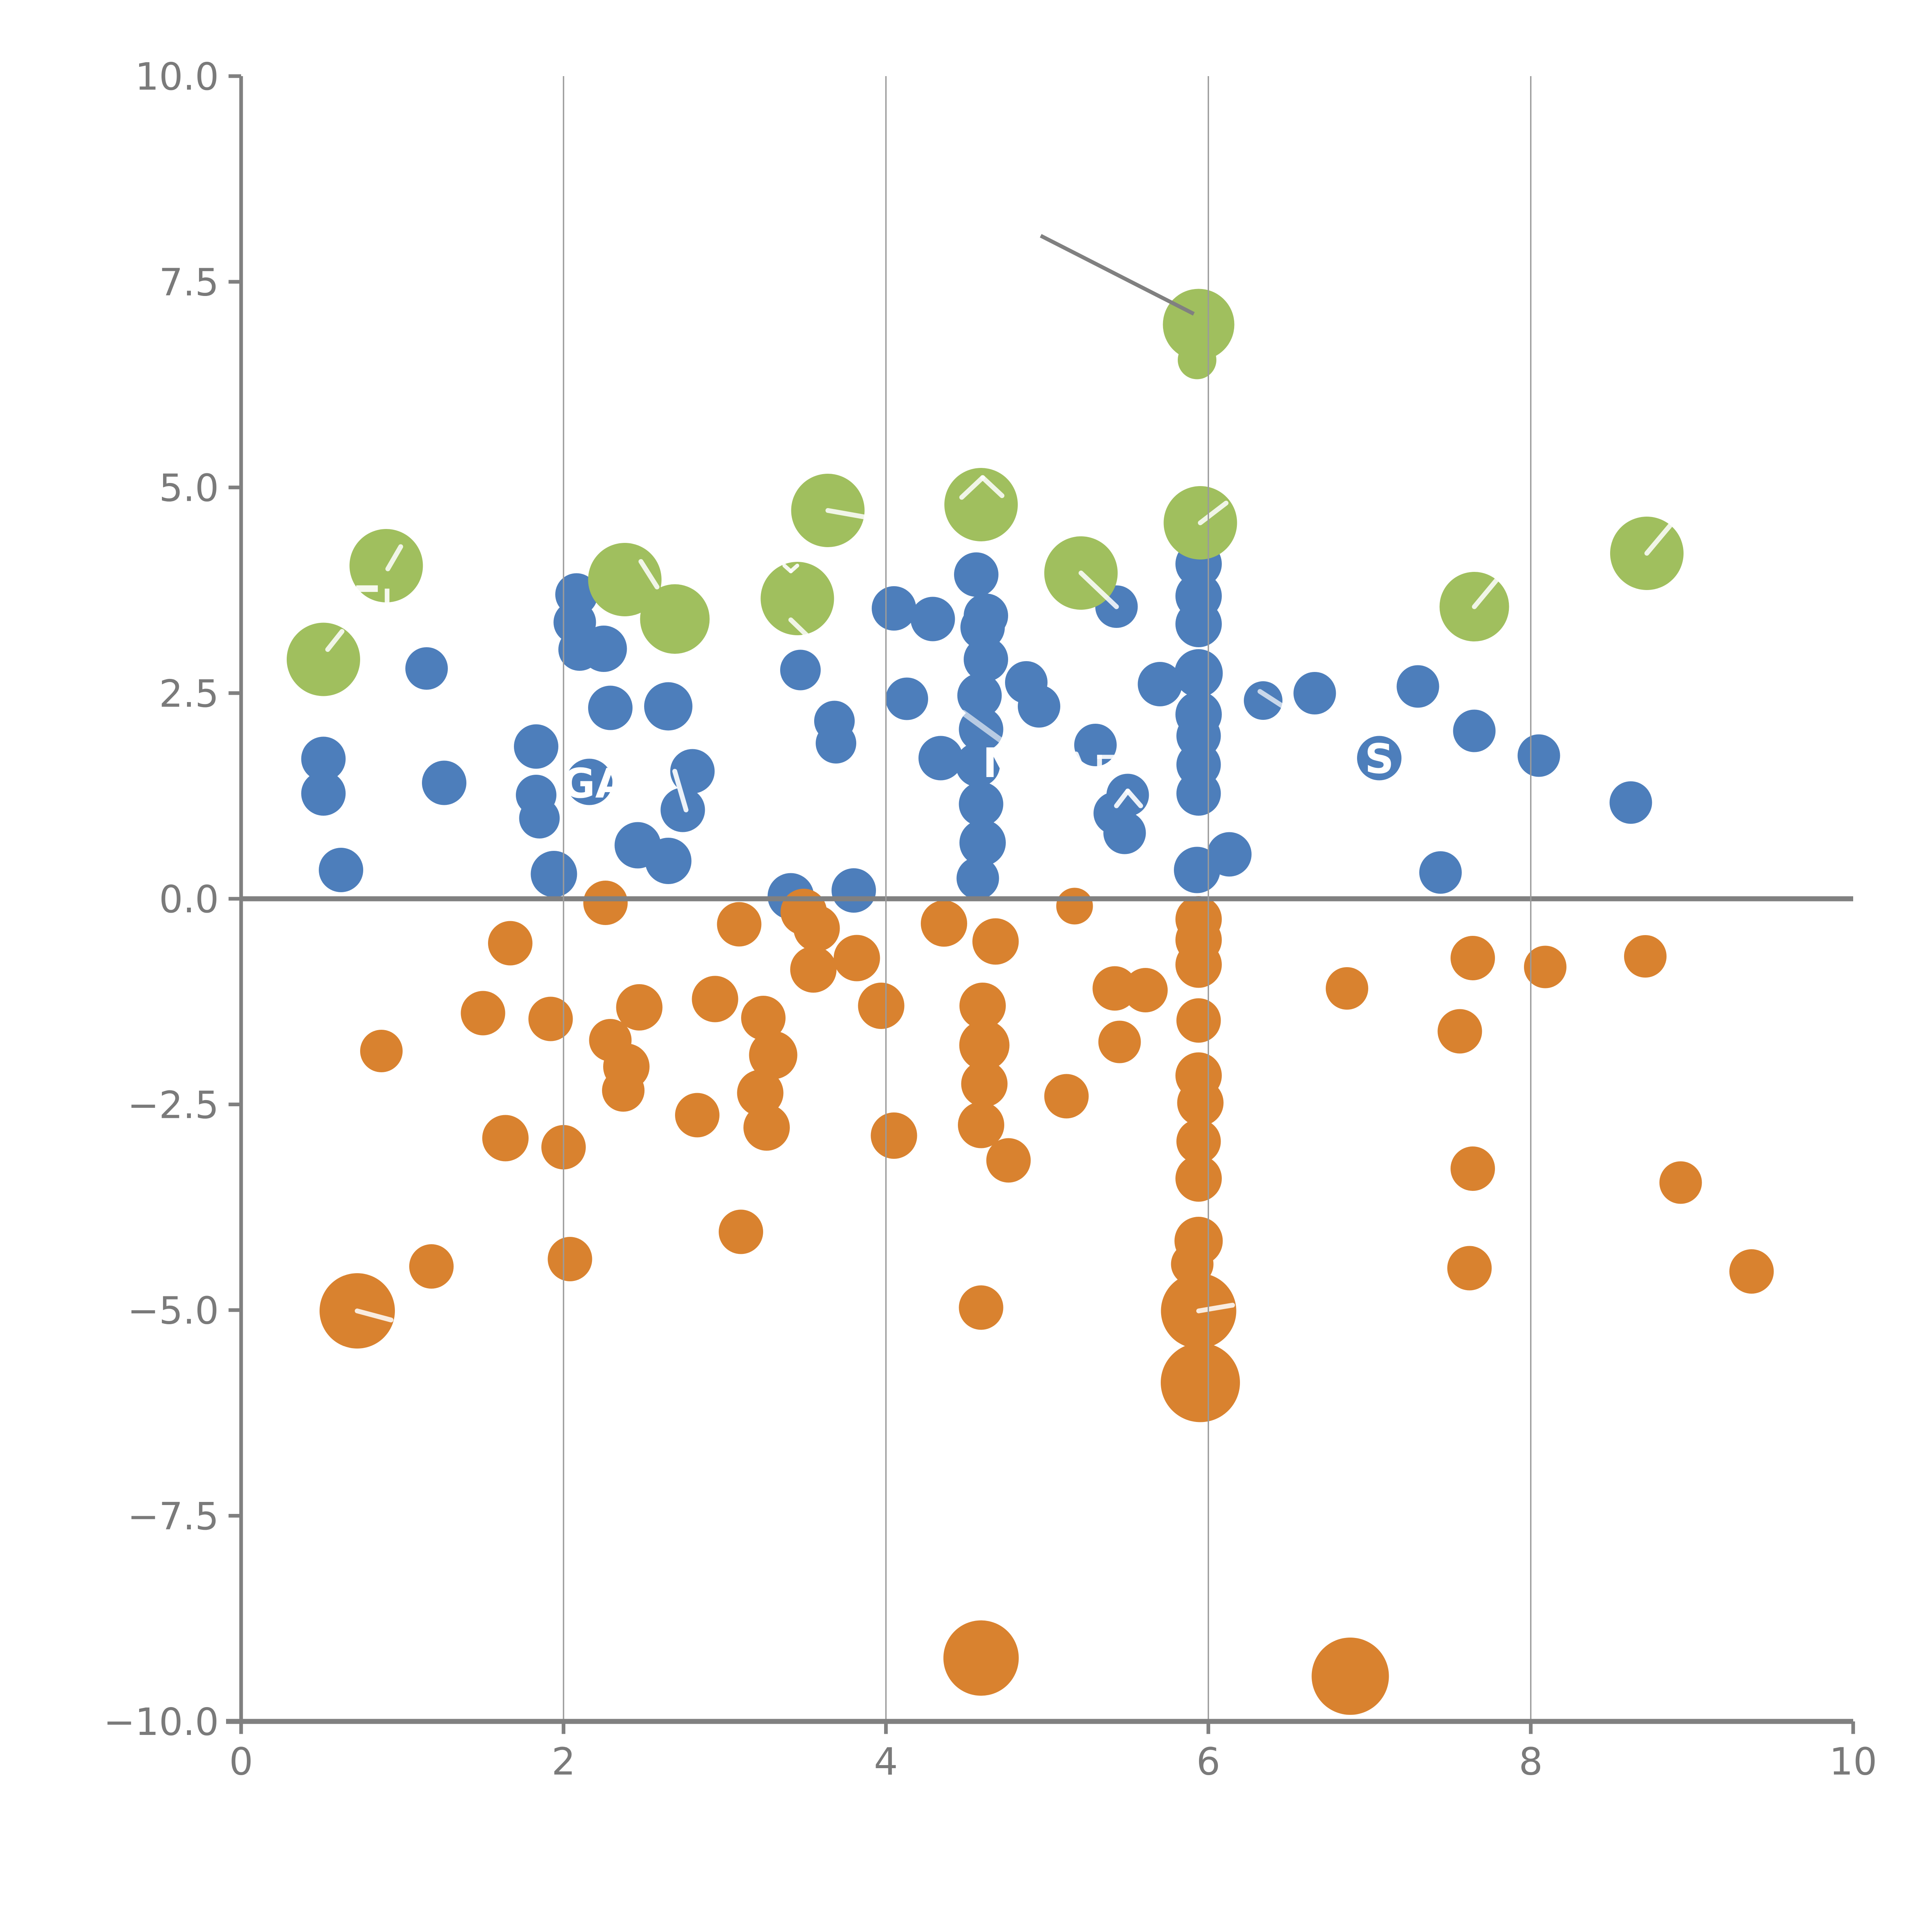 The height and width of the screenshot is (1932, 1932). What do you see at coordinates (977, 731) in the screenshot?
I see `blue-series` at bounding box center [977, 731].